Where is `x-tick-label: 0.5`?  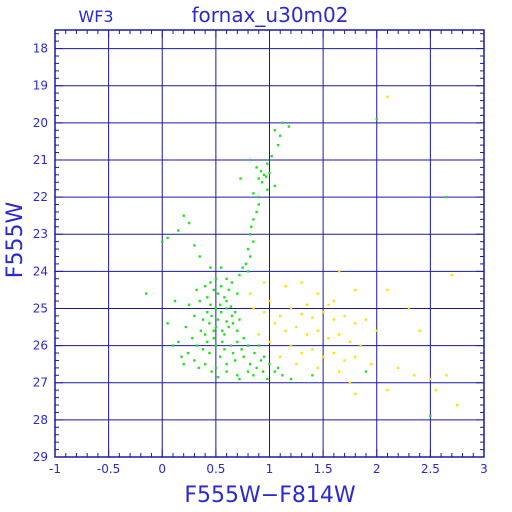
x-tick-label: 0.5 is located at coordinates (215, 469).